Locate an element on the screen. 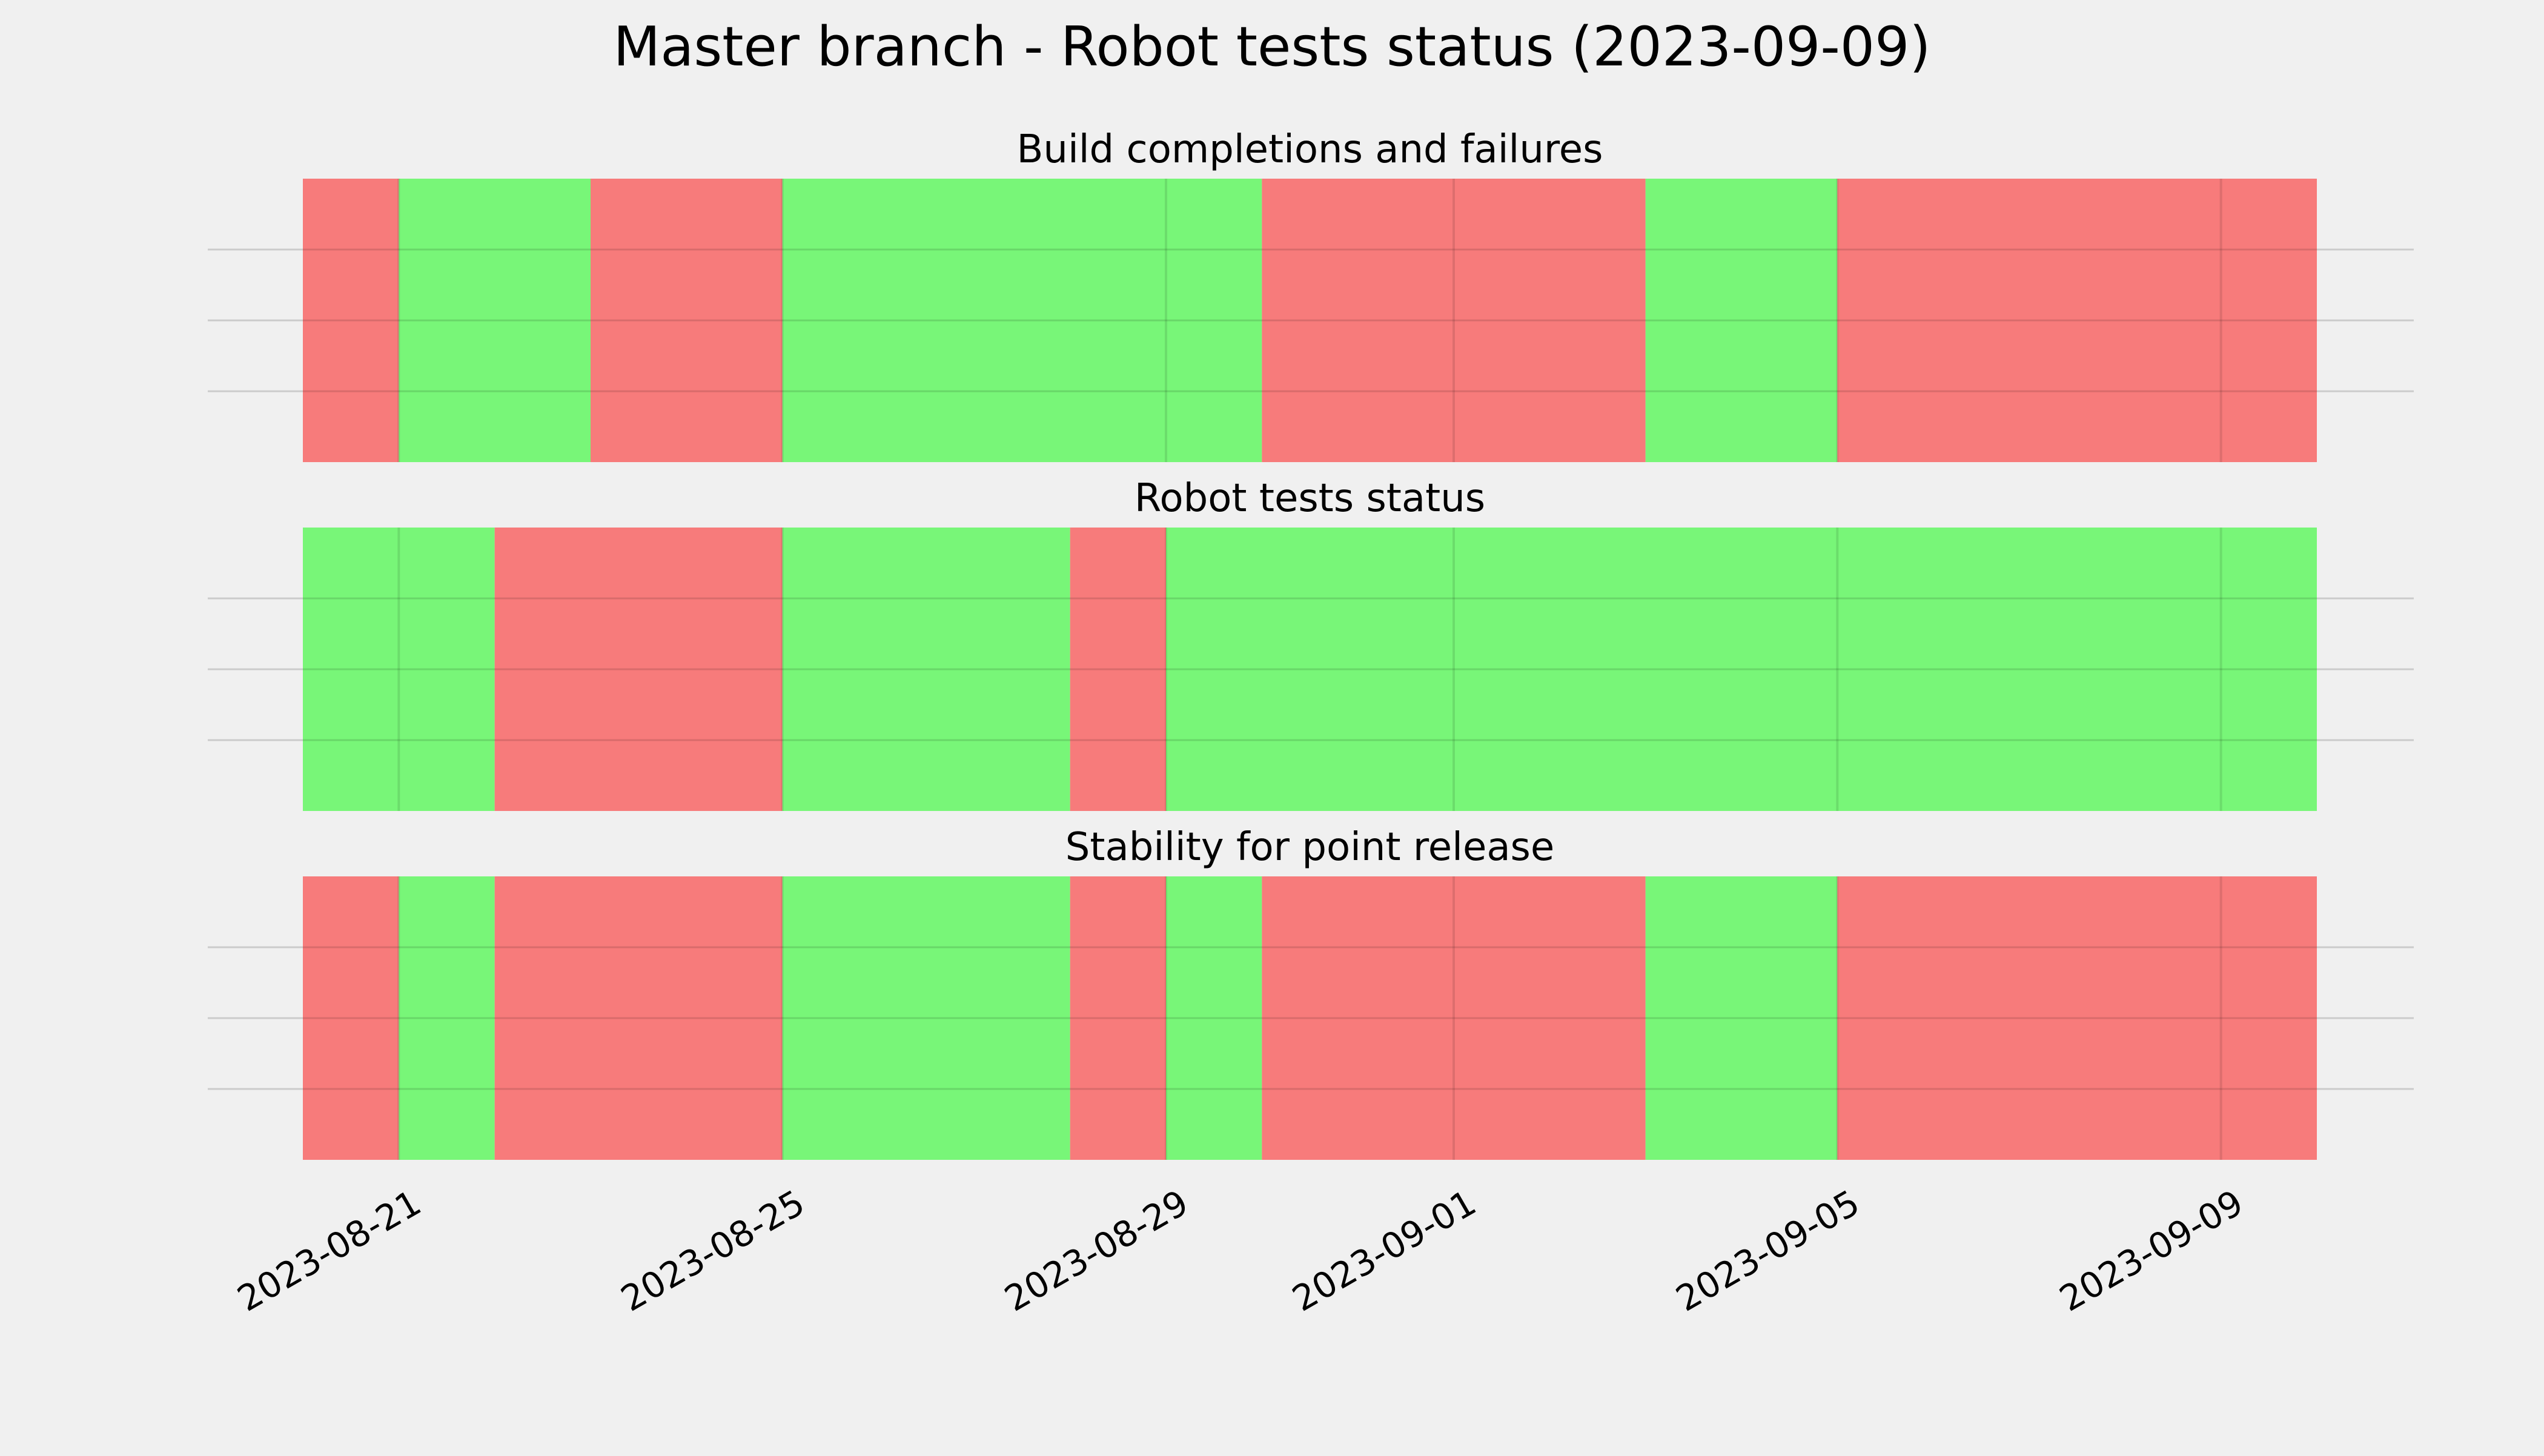 Image resolution: width=2544 pixels, height=1456 pixels. x-tick-label: 2023-09-09 is located at coordinates (2151, 1250).